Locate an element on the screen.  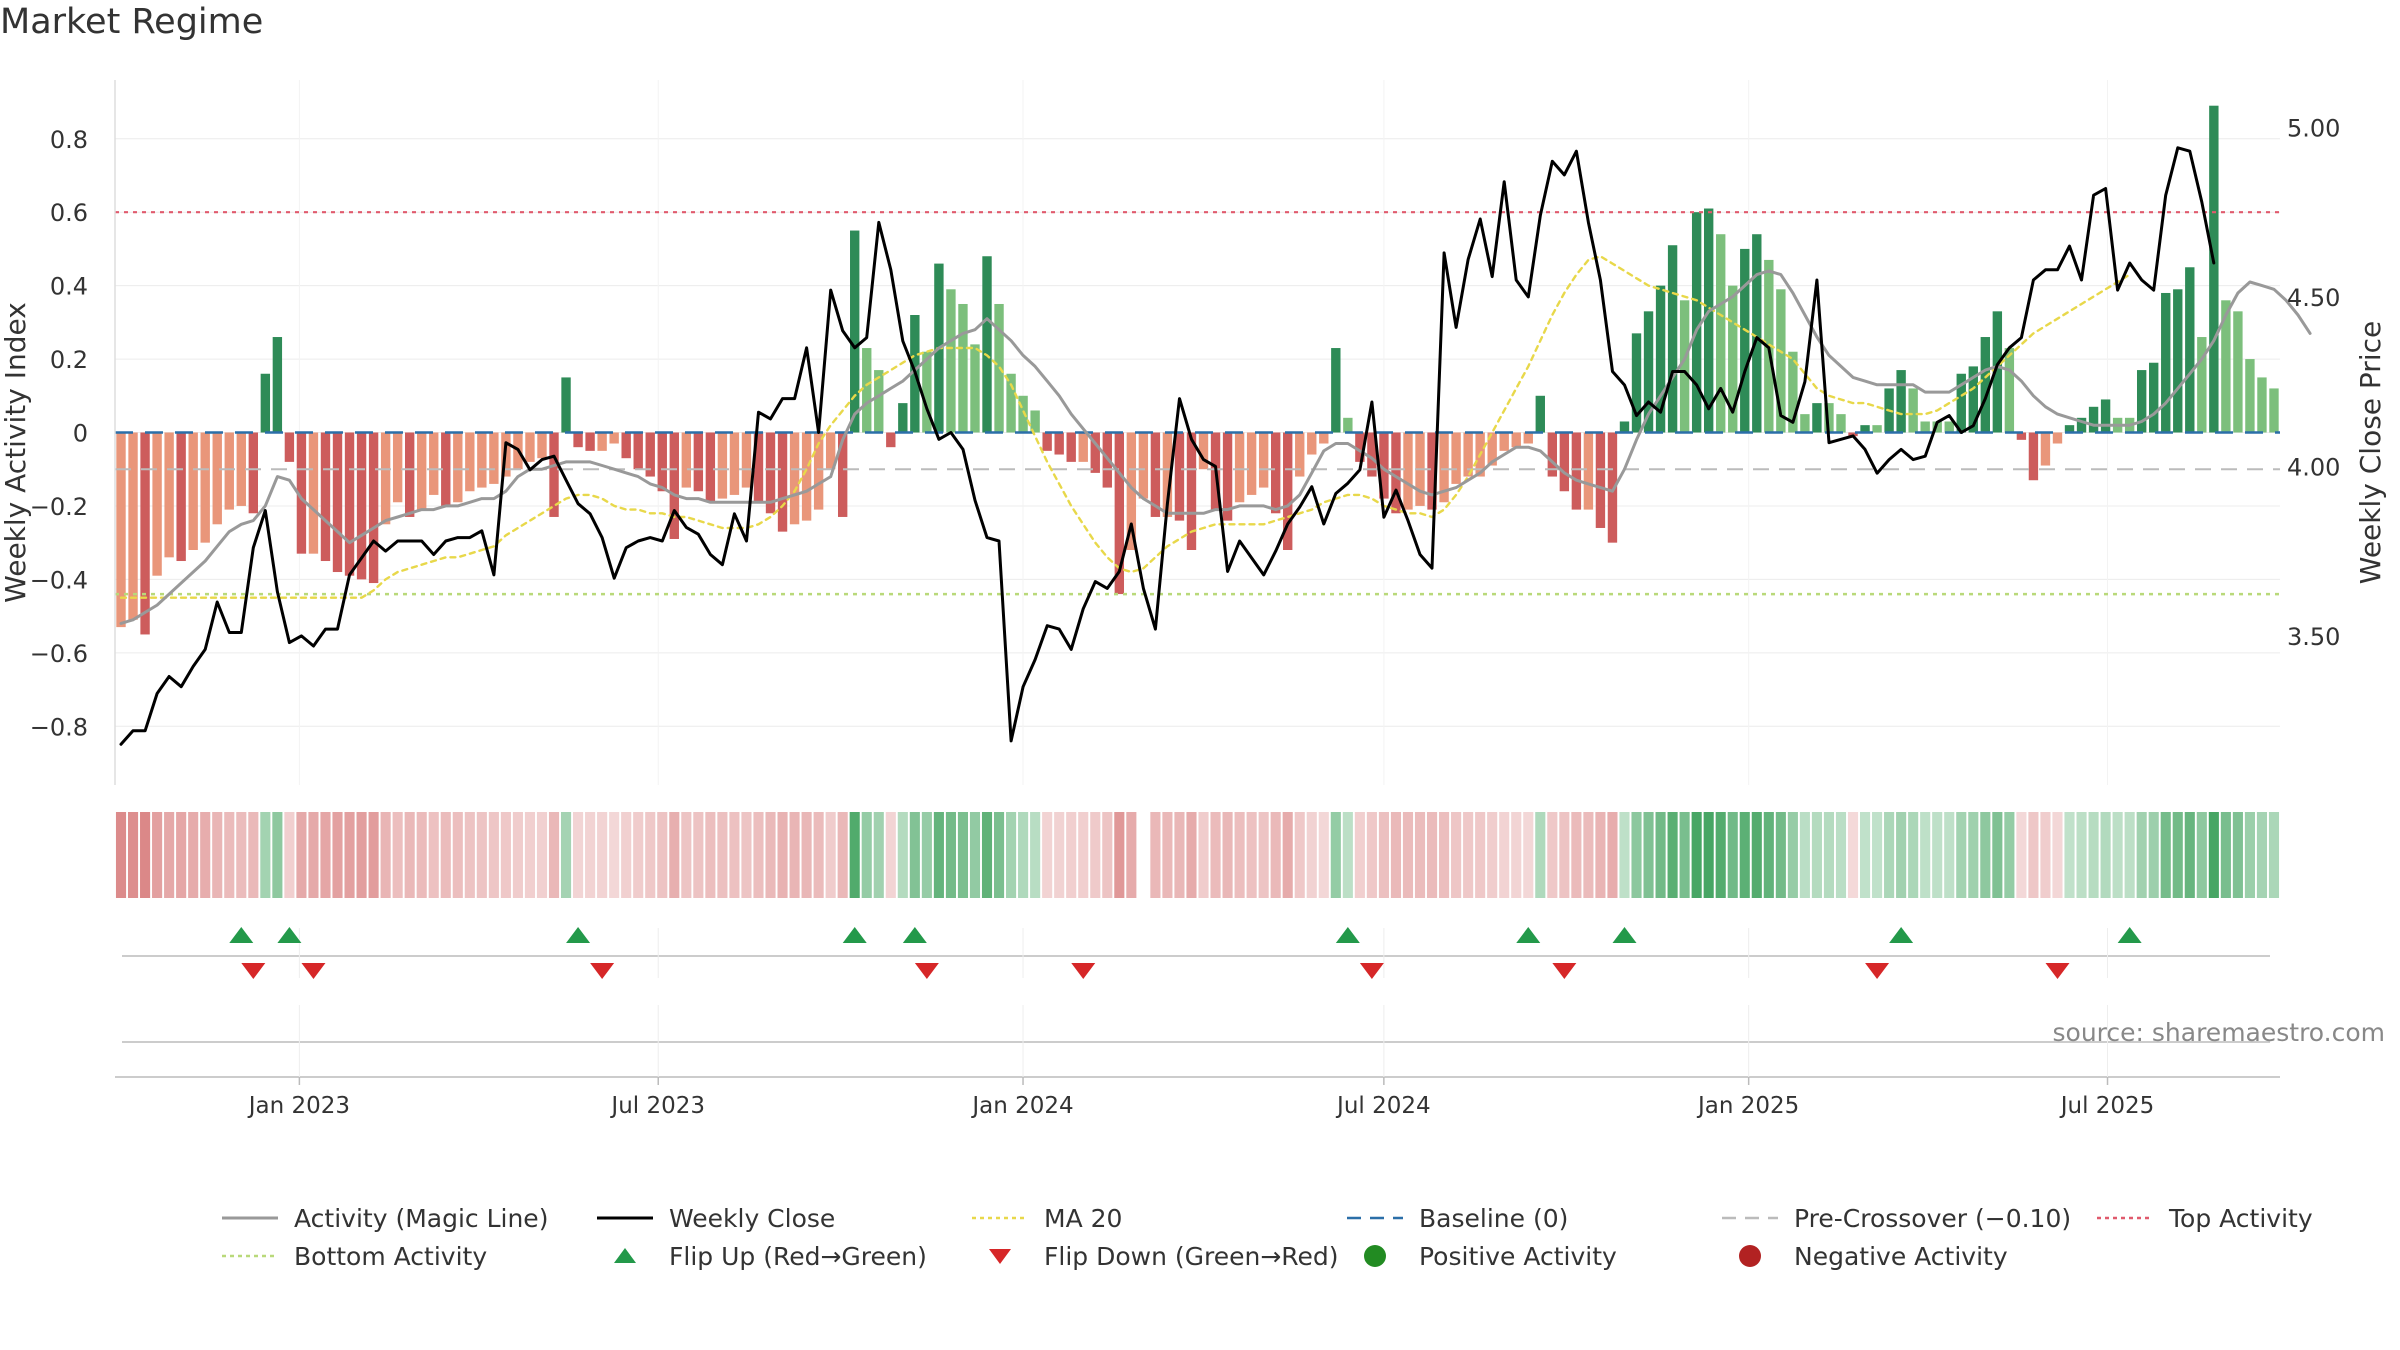
legend-item: Top Activity is located at coordinates (2204, 1218).